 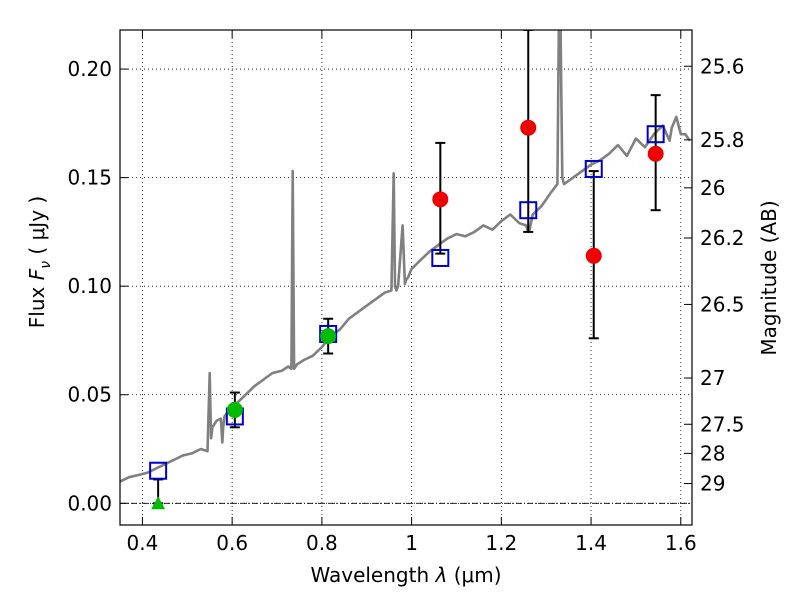 What do you see at coordinates (89, 286) in the screenshot?
I see `y-tick-label: 0.10` at bounding box center [89, 286].